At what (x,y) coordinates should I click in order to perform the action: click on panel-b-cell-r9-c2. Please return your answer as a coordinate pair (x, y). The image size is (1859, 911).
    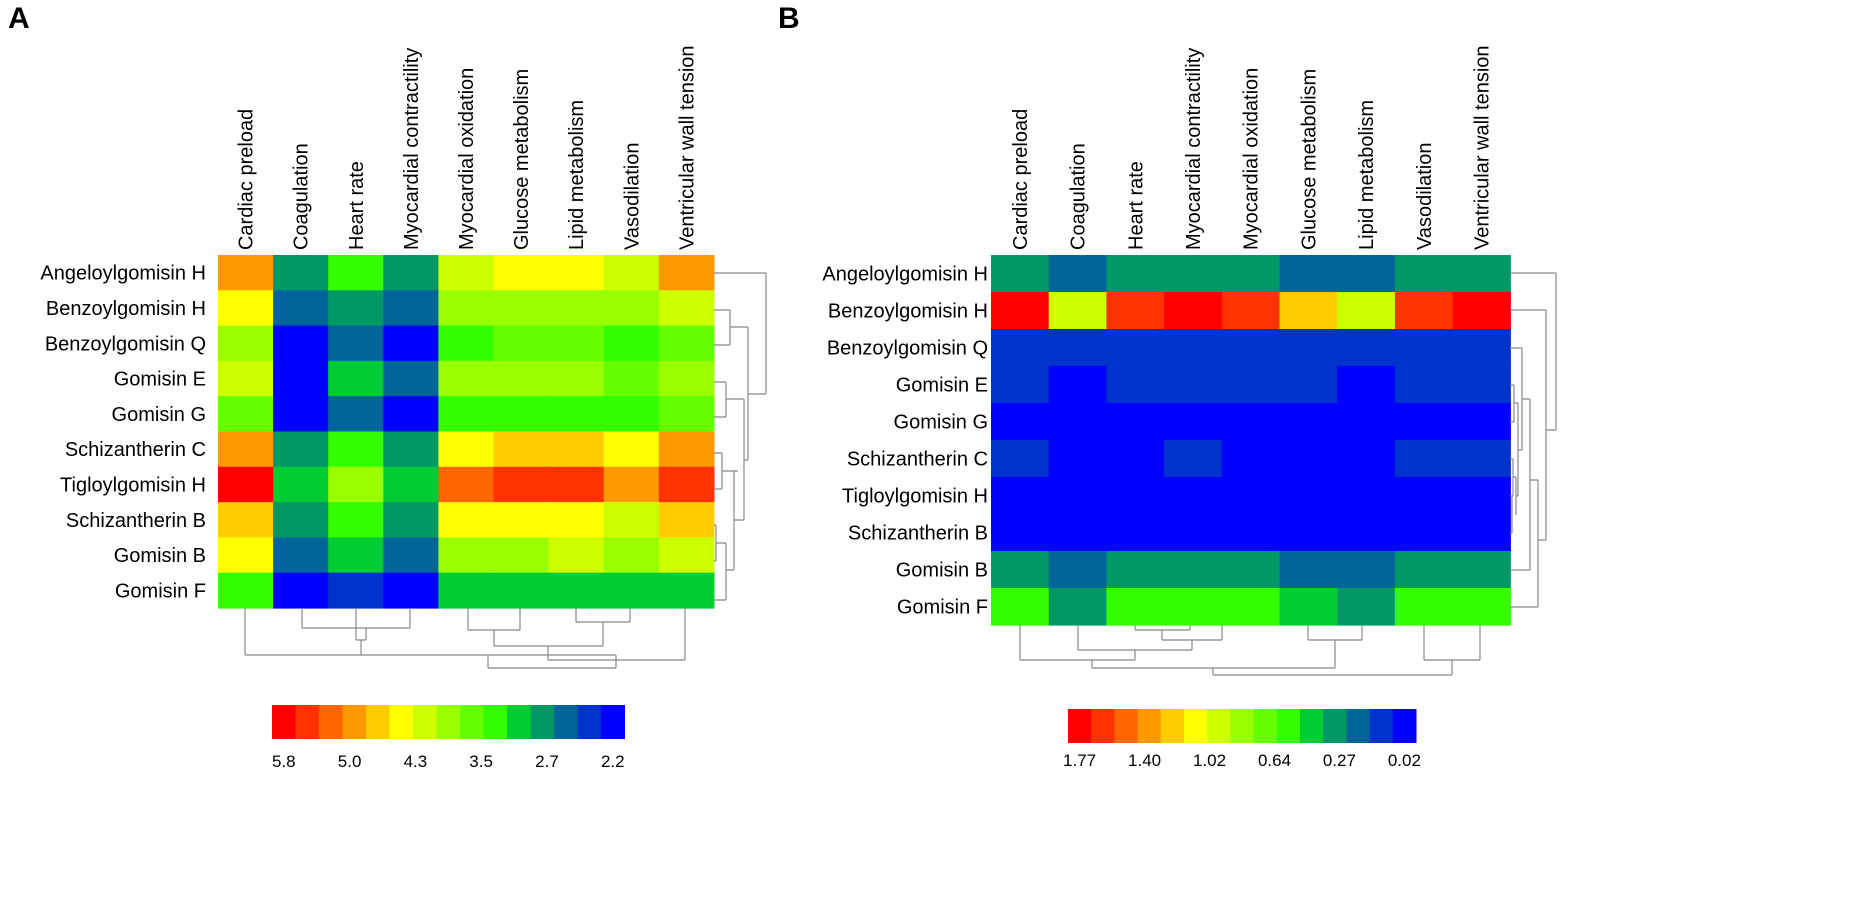
    Looking at the image, I should click on (1135, 607).